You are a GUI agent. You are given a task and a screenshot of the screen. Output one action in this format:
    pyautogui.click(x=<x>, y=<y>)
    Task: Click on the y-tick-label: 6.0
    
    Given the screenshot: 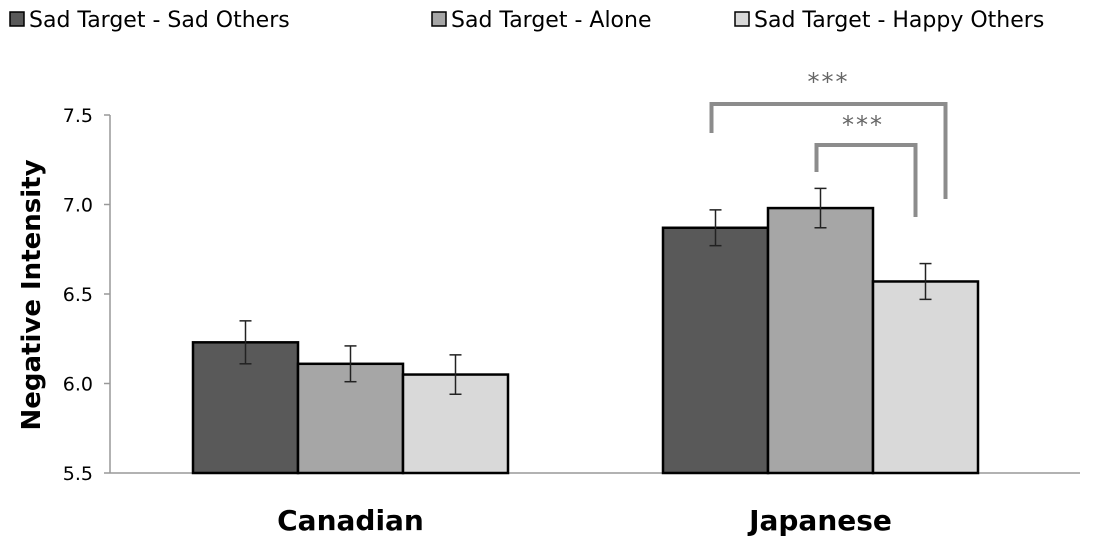 What is the action you would take?
    pyautogui.click(x=78, y=385)
    